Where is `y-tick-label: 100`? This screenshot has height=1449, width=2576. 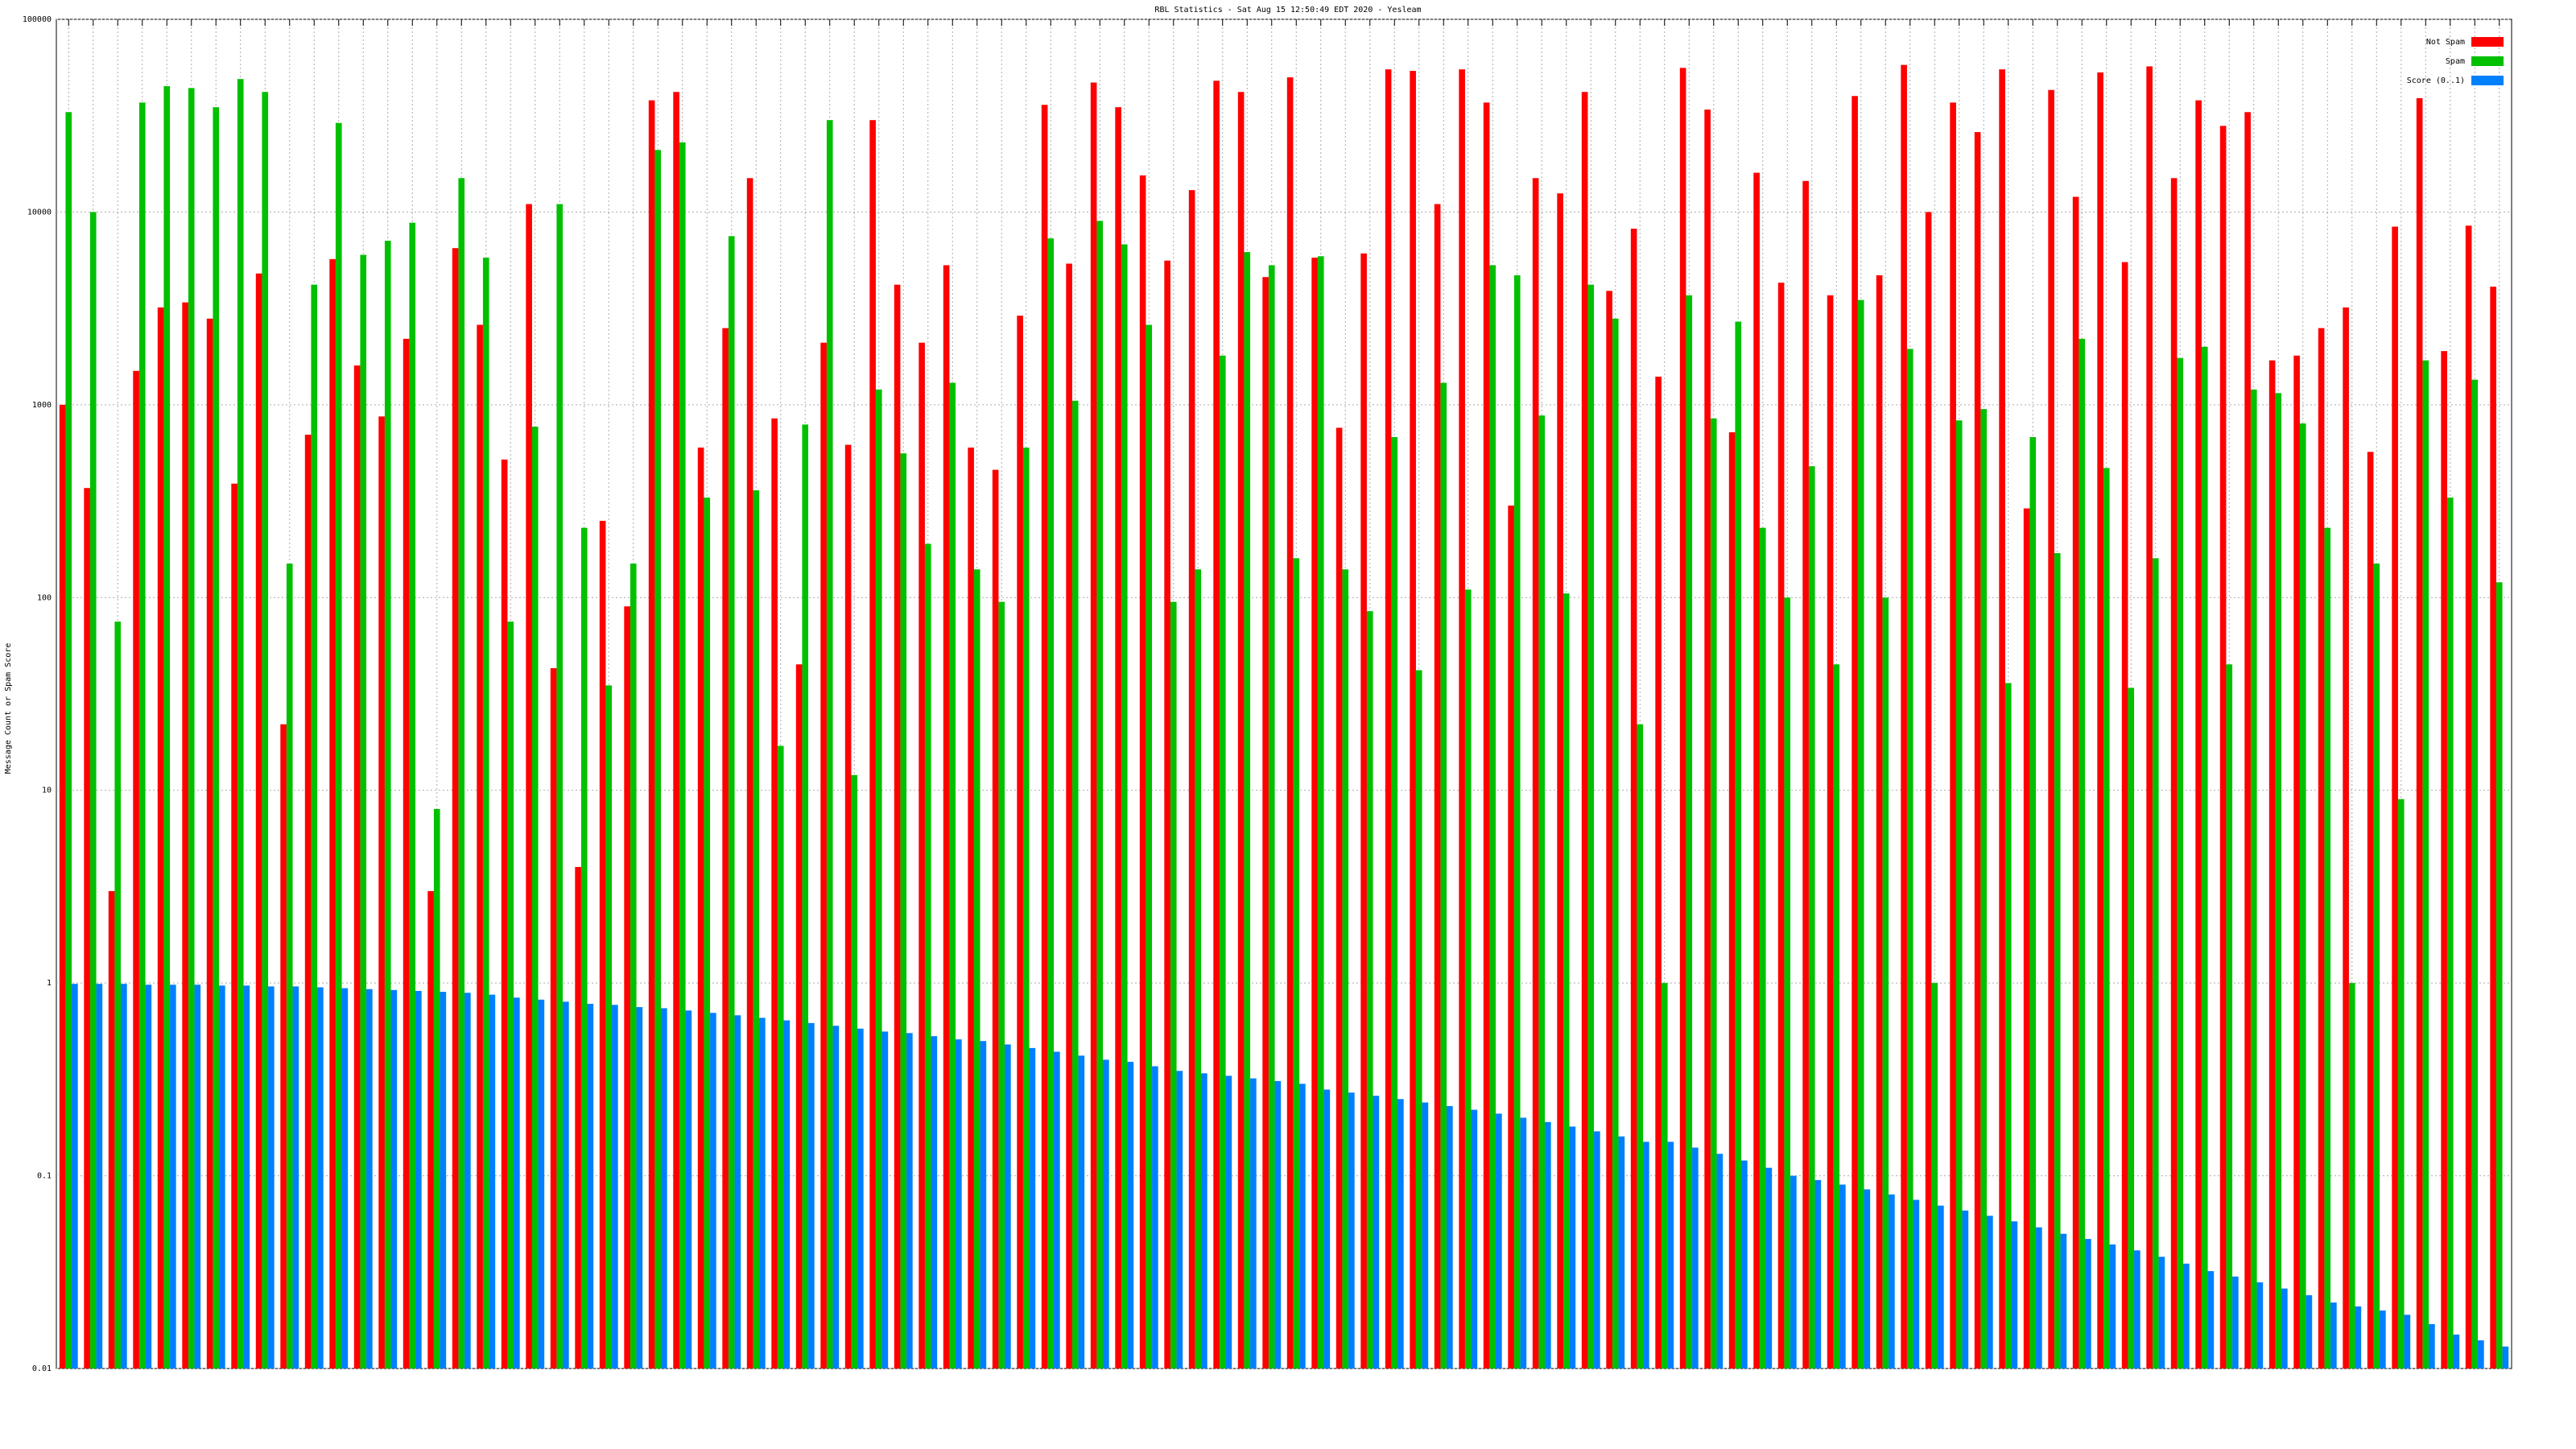 y-tick-label: 100 is located at coordinates (44, 597).